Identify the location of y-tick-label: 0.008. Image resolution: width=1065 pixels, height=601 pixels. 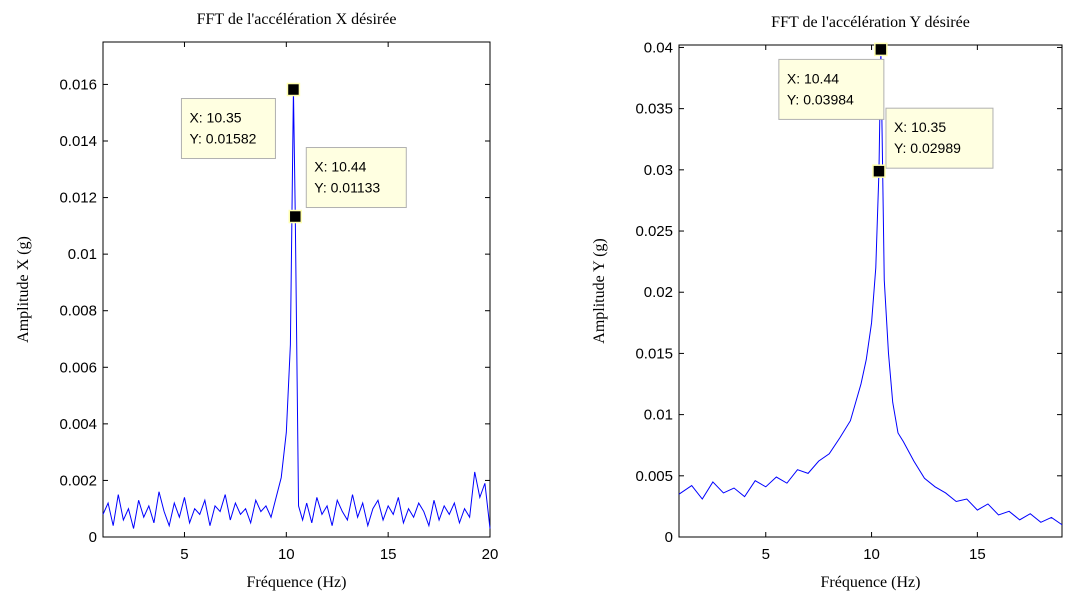
(78, 311).